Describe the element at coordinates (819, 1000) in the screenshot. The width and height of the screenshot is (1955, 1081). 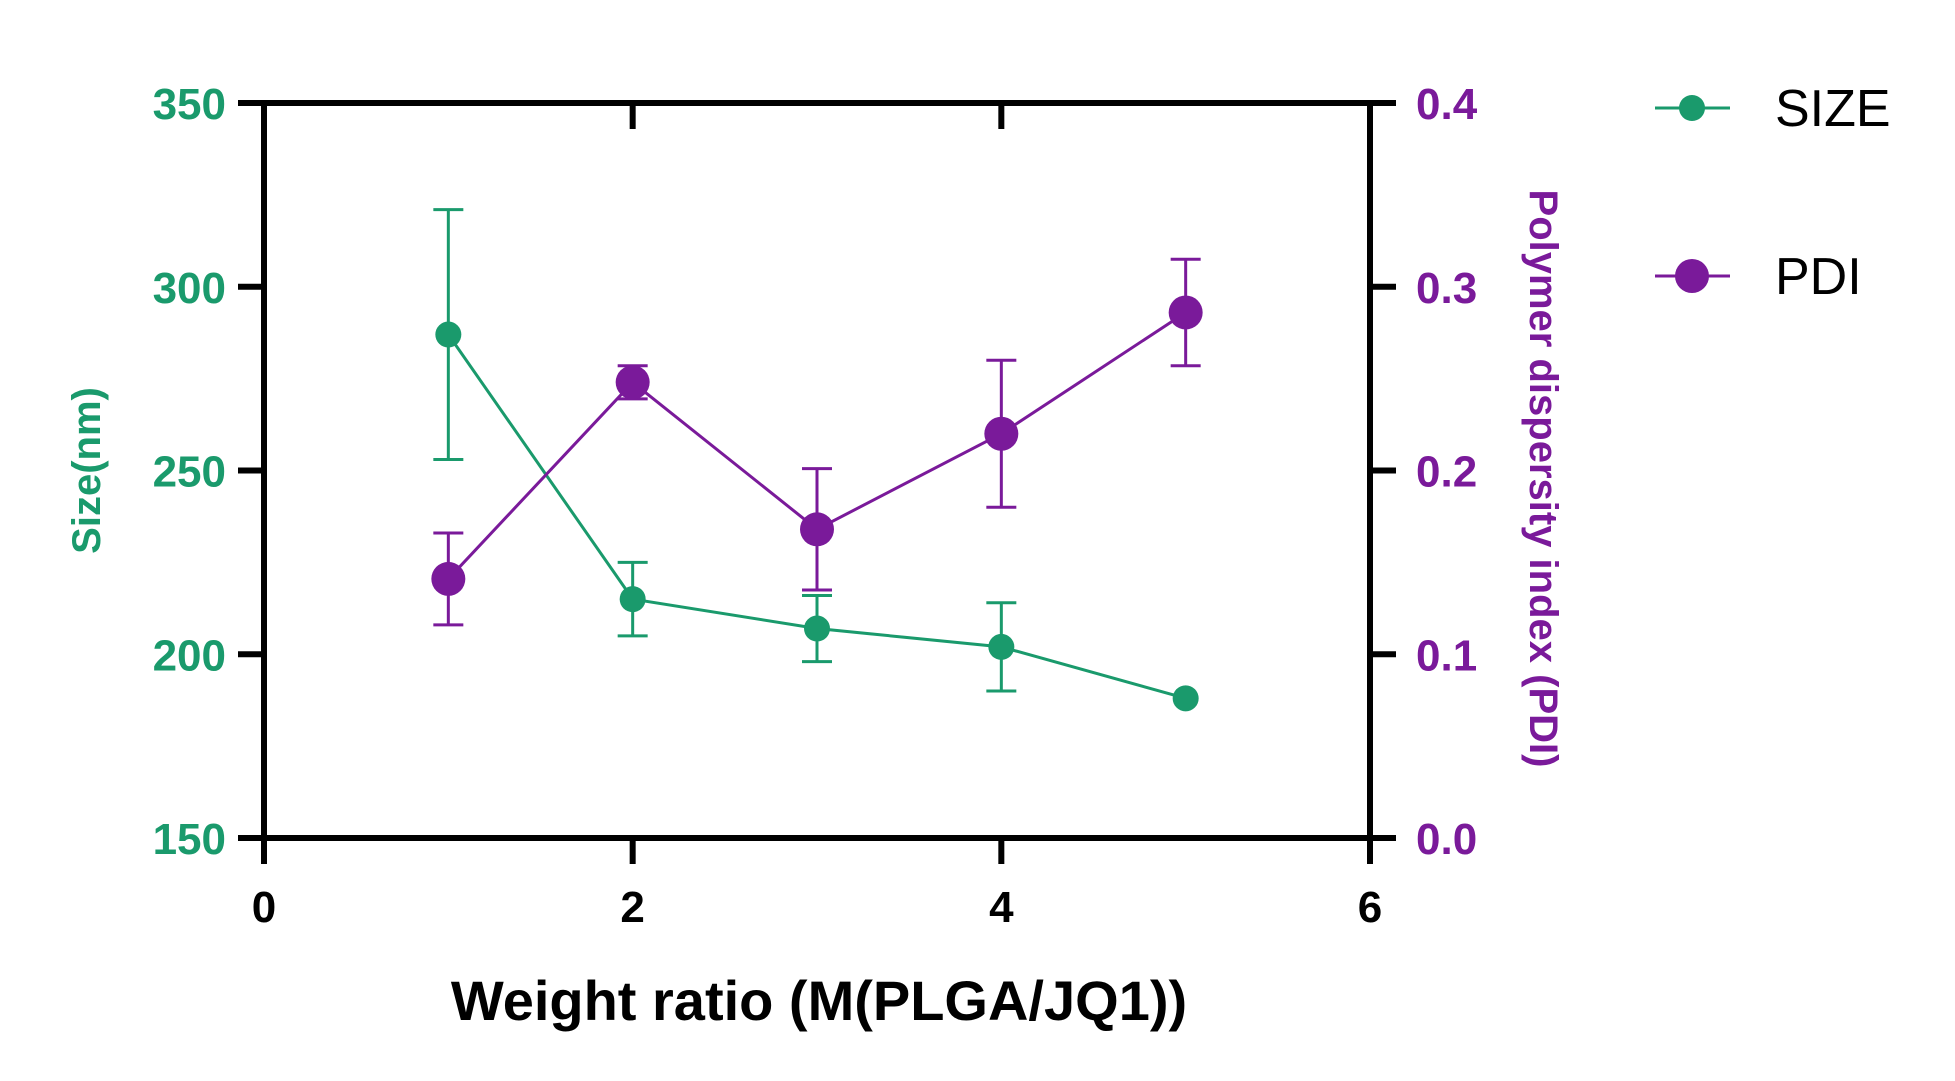
I see `x-axis-label: Weight ratio (M(PLGA/JQ1))` at that location.